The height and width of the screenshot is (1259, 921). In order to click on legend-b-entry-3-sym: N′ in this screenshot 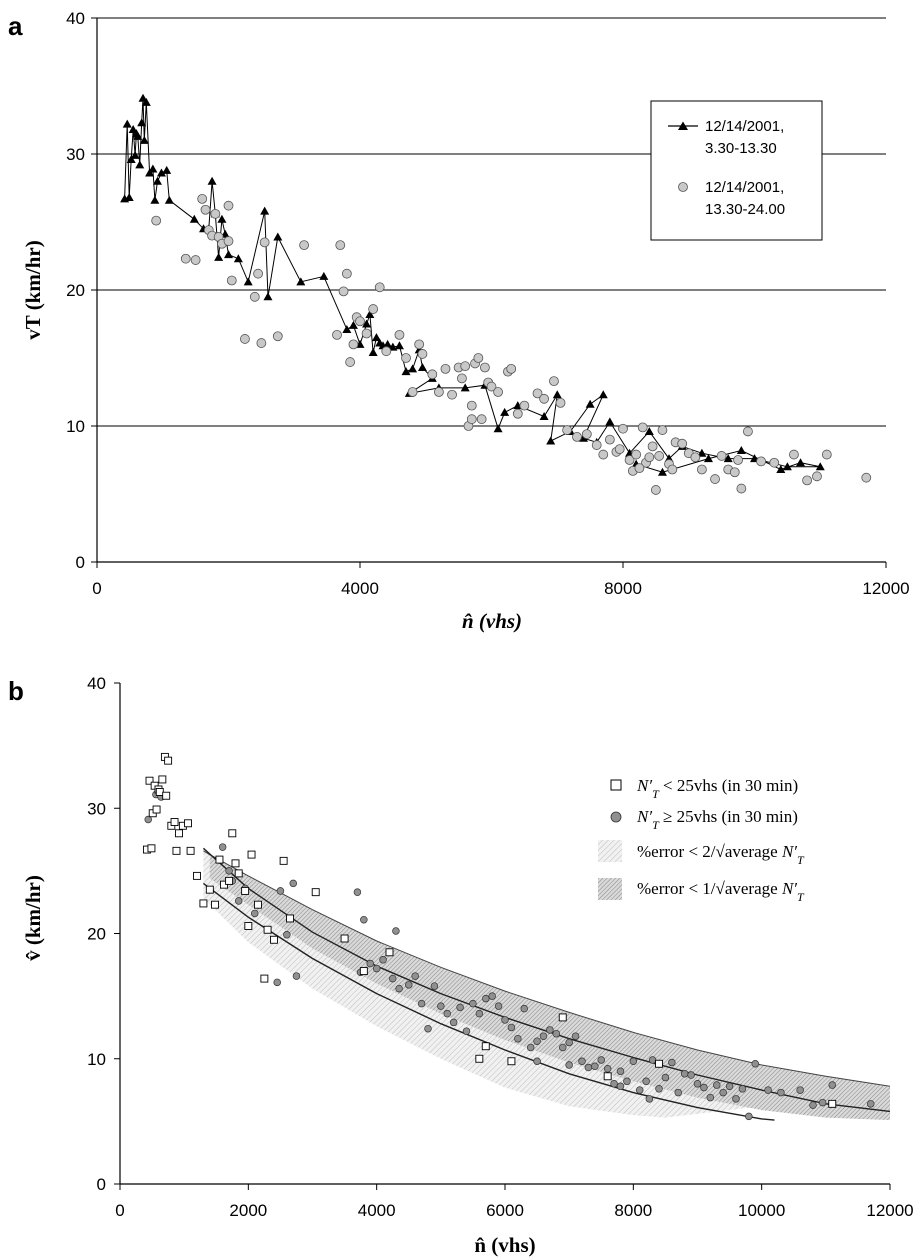, I will do `click(789, 851)`.